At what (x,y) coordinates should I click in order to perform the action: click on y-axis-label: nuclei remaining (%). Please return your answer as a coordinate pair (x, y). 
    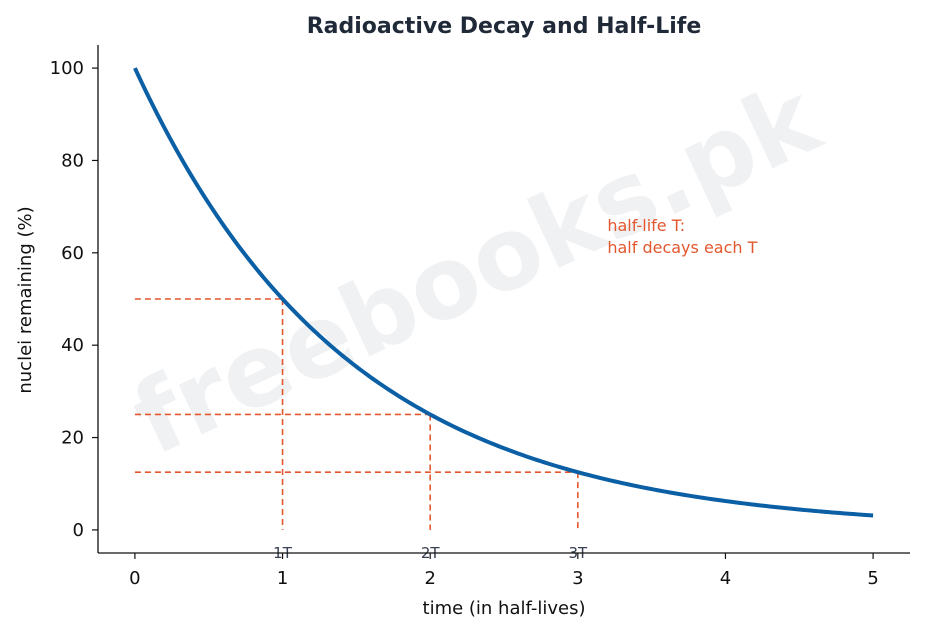
    Looking at the image, I should click on (25, 299).